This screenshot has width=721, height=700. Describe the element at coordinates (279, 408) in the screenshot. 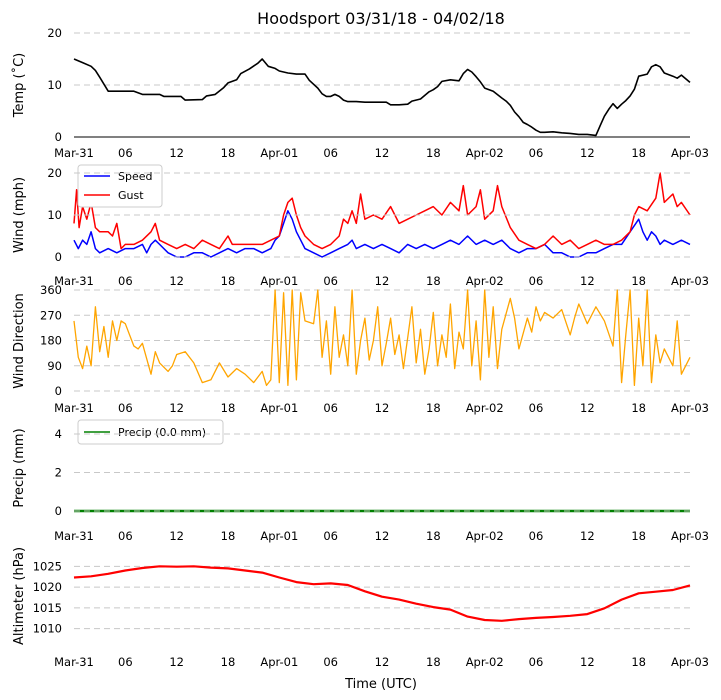

I see `direction-xtick-label: Apr-01` at that location.